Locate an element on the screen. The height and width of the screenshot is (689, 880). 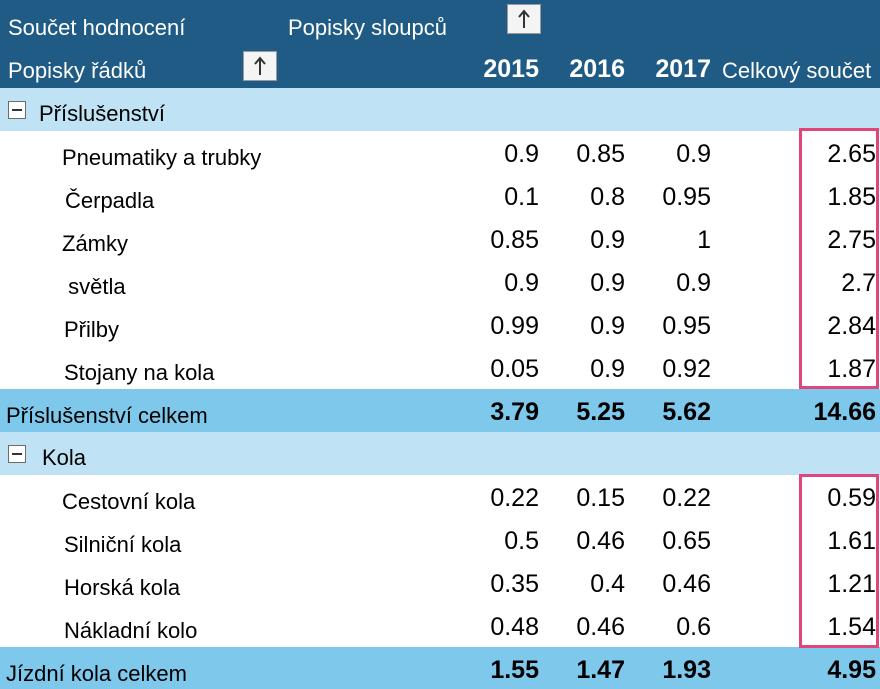
row-total-value: 1.85 is located at coordinates (851, 197).